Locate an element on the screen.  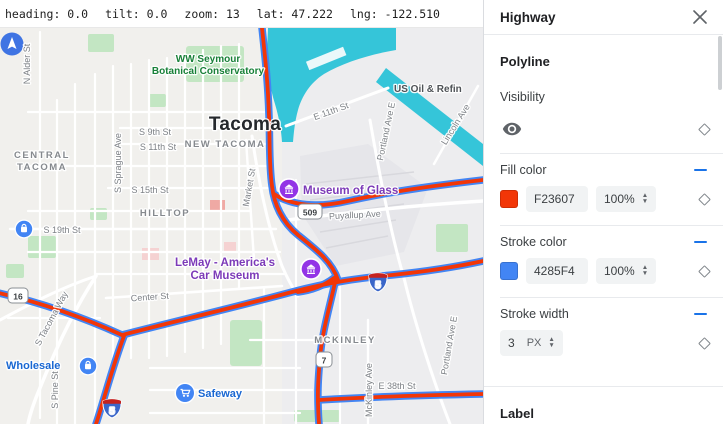
stroke-color-hex-input: 4285F4 is located at coordinates (557, 271).